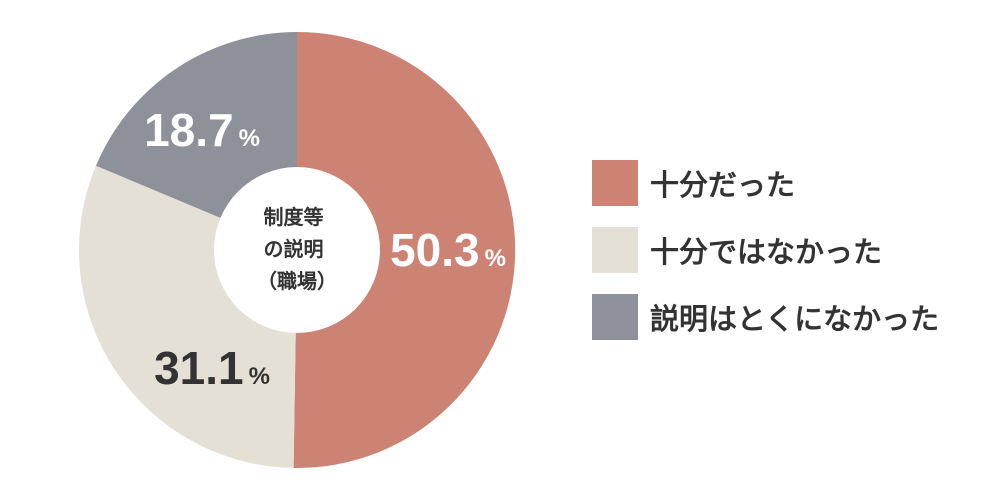  I want to click on donut-hole, so click(297, 250).